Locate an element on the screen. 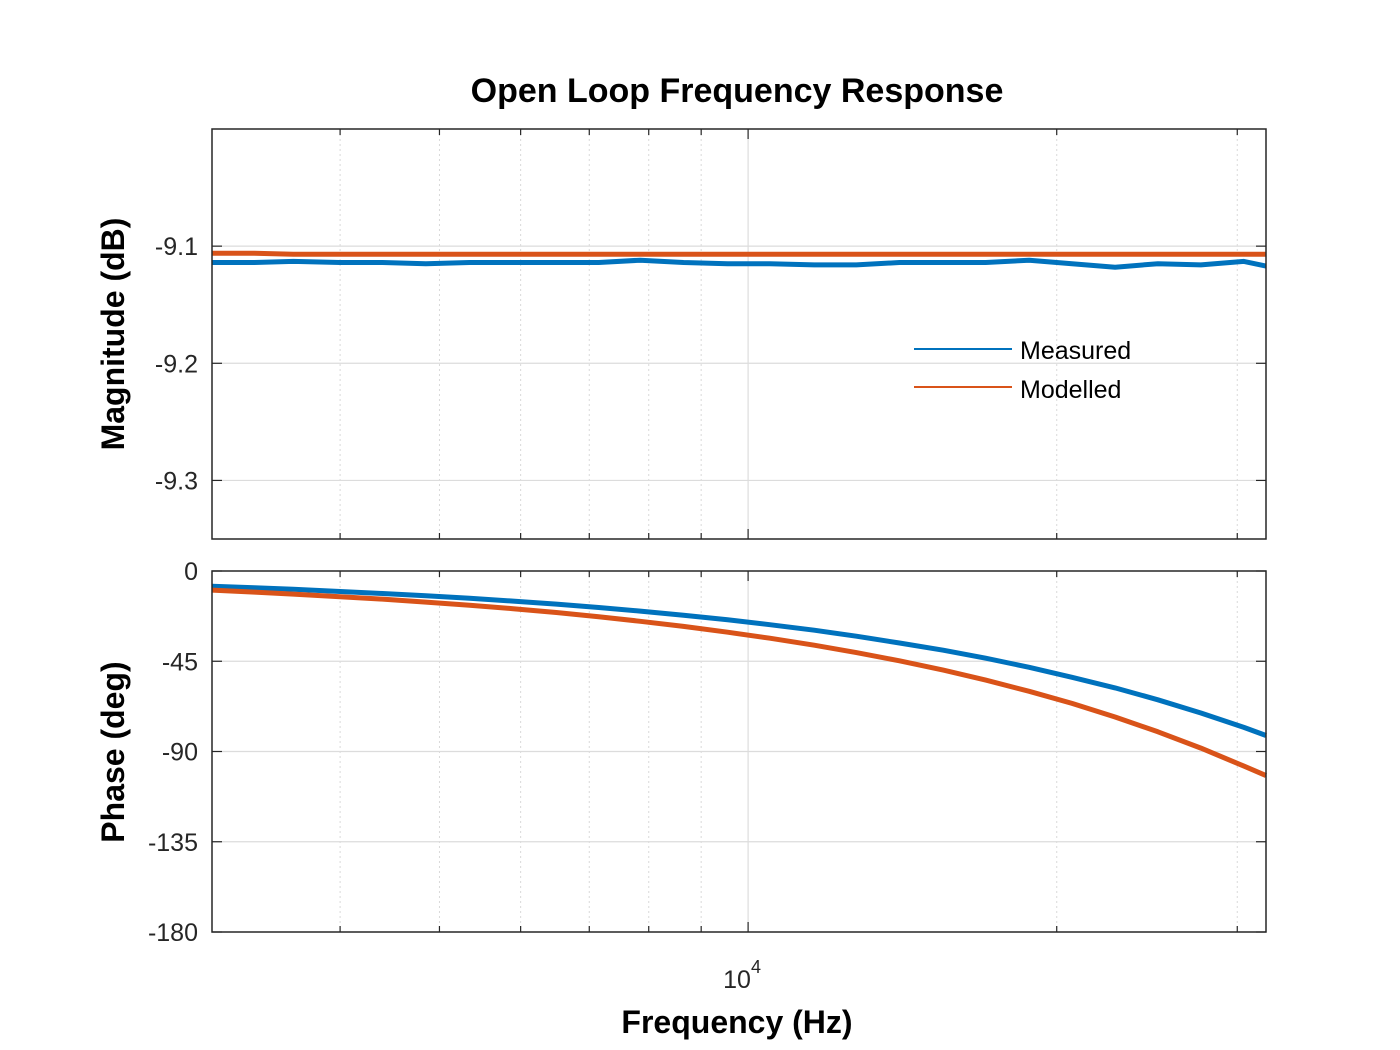  magnitude-series is located at coordinates (739, 260).